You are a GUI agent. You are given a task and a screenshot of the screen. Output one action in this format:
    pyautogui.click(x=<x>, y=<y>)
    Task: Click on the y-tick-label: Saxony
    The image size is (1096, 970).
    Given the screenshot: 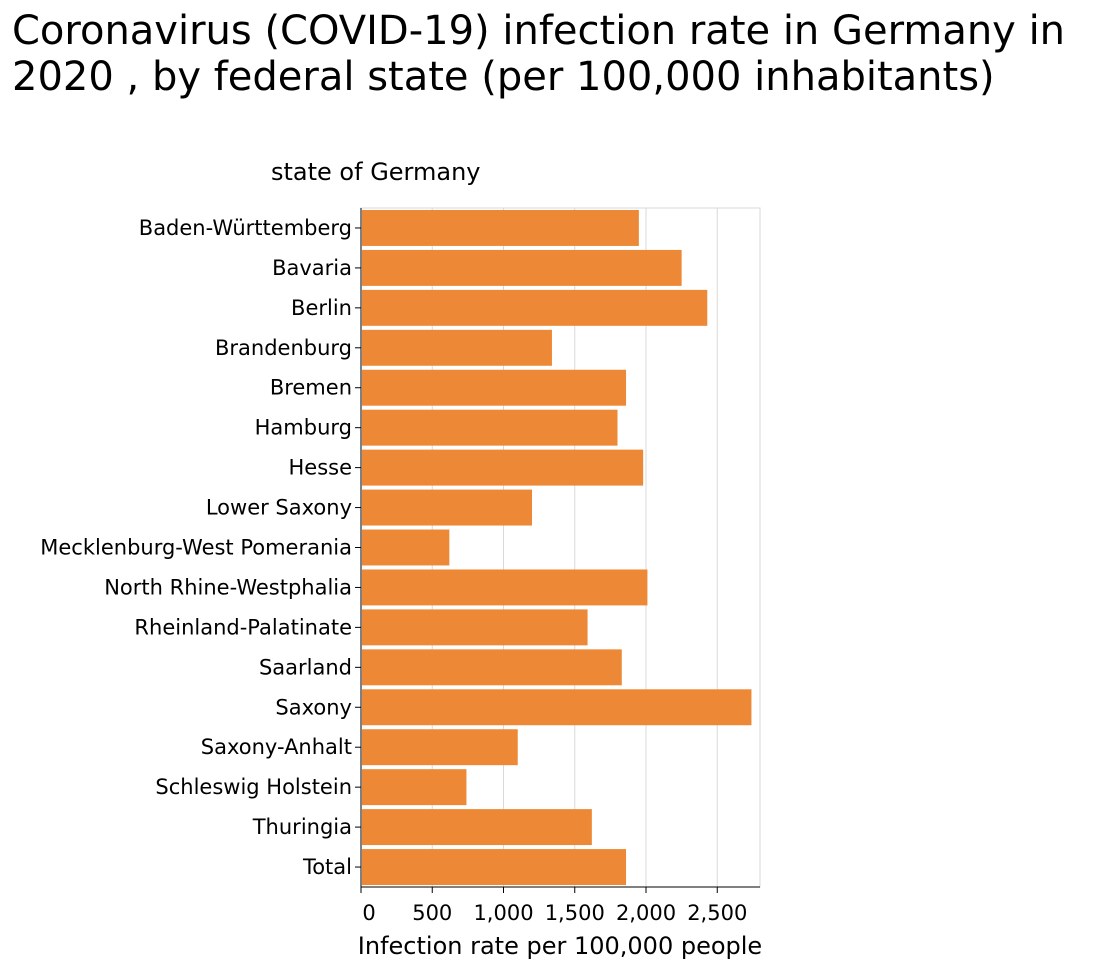 What is the action you would take?
    pyautogui.click(x=313, y=707)
    